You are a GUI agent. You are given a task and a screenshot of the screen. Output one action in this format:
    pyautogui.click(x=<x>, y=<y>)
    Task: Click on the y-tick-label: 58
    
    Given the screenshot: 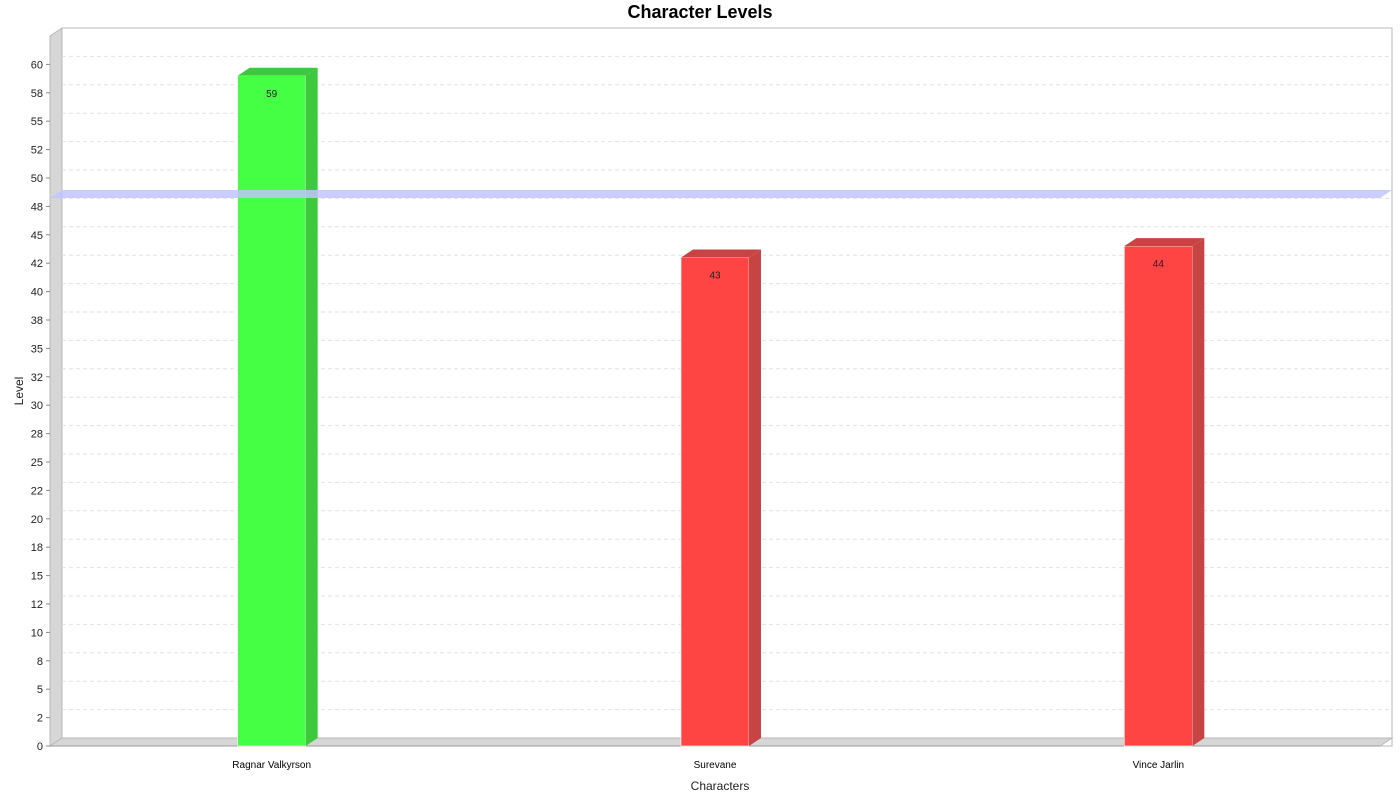 What is the action you would take?
    pyautogui.click(x=37, y=94)
    